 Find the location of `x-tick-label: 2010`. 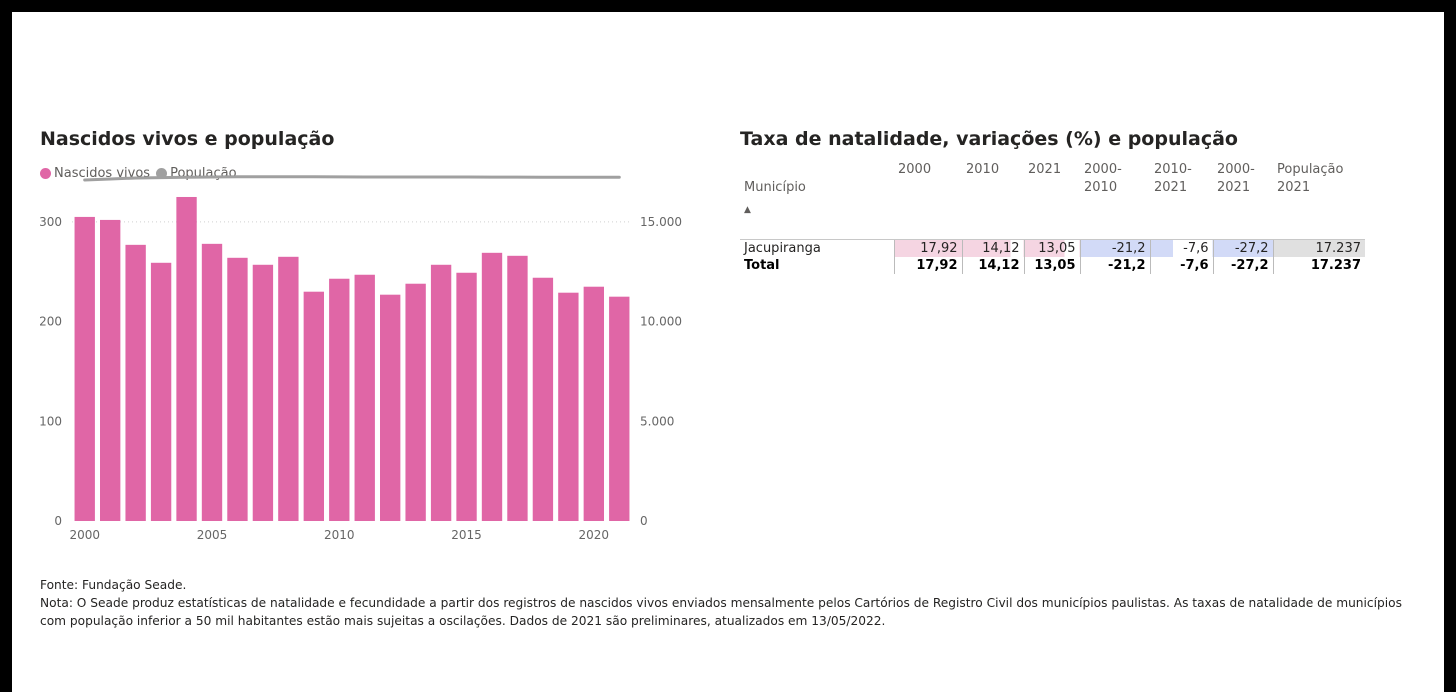

x-tick-label: 2010 is located at coordinates (339, 535).